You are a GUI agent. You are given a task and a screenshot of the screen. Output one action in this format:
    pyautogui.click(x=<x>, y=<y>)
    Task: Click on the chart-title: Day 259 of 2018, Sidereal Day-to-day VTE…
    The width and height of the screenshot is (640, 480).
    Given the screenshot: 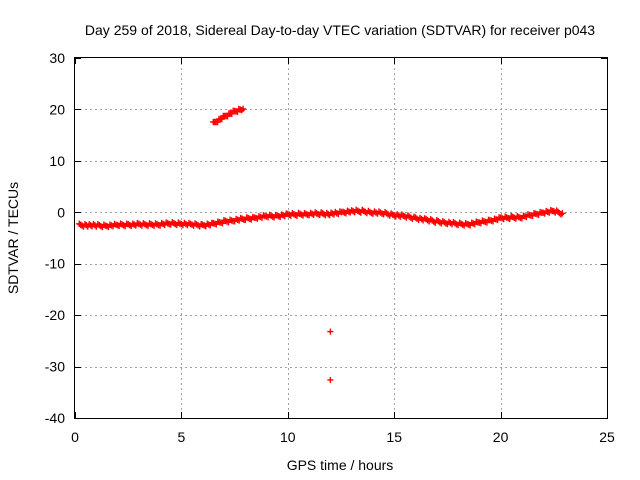 What is the action you would take?
    pyautogui.click(x=340, y=30)
    